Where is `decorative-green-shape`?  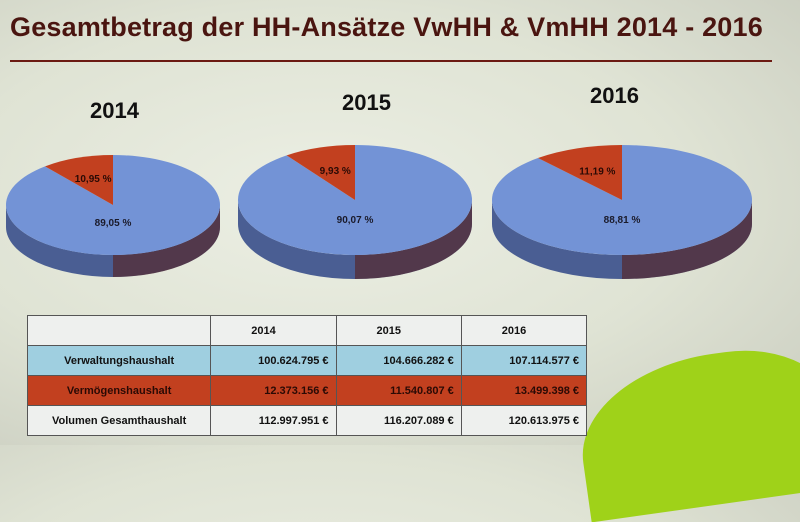
decorative-green-shape is located at coordinates (685, 429).